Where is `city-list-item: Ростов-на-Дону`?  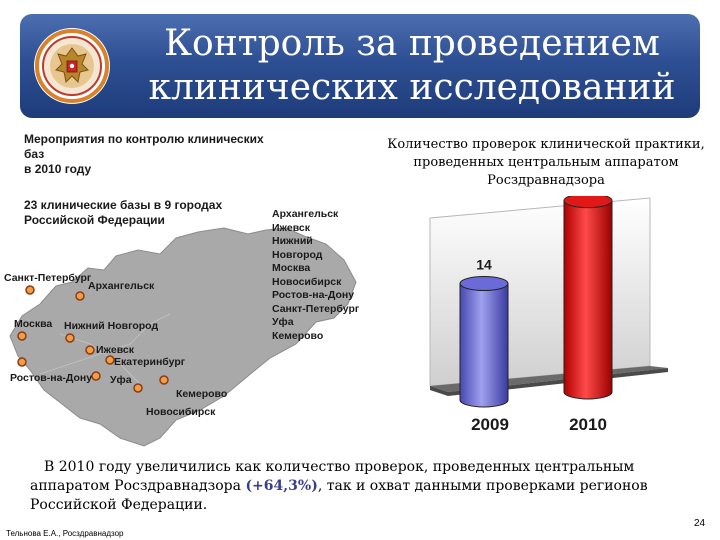 city-list-item: Ростов-на-Дону is located at coordinates (313, 295).